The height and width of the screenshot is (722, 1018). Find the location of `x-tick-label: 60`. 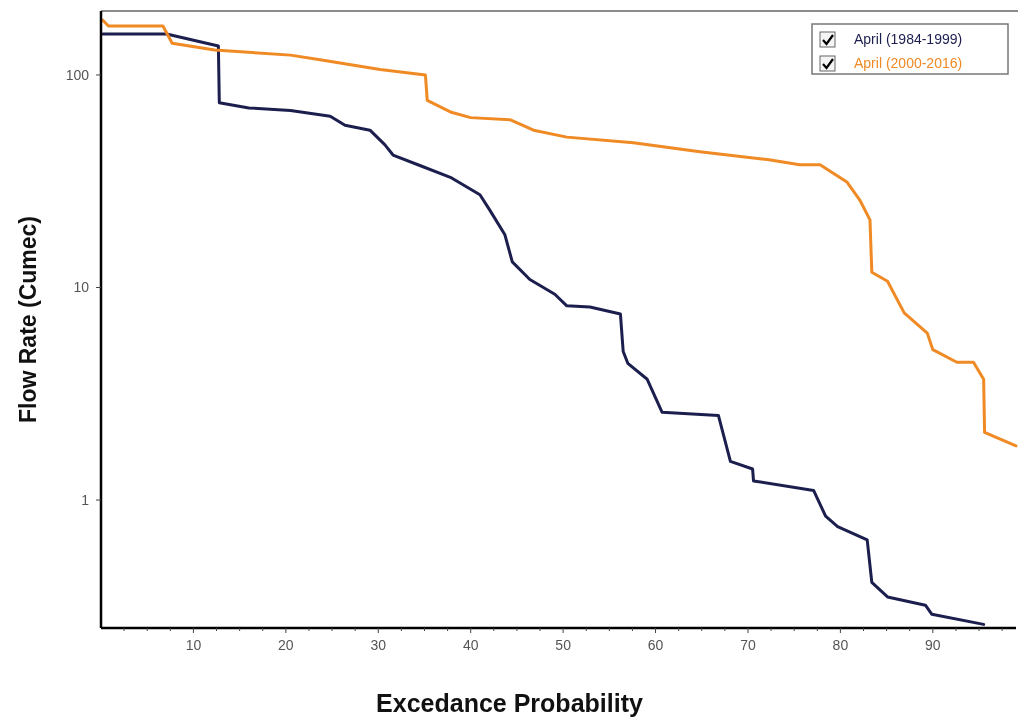

x-tick-label: 60 is located at coordinates (655, 645).